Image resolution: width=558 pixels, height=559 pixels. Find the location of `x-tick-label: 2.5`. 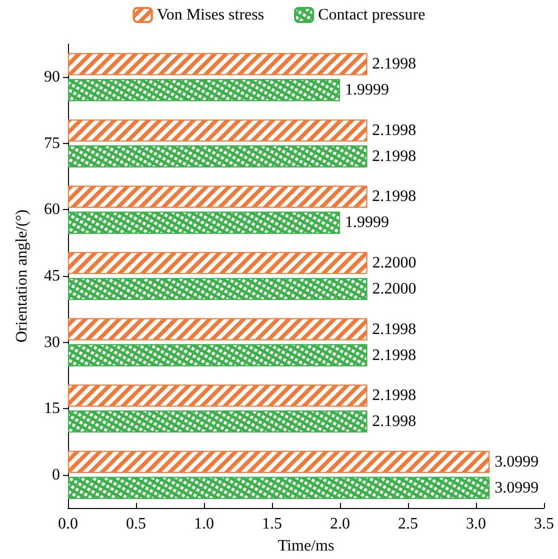

x-tick-label: 2.5 is located at coordinates (408, 524).